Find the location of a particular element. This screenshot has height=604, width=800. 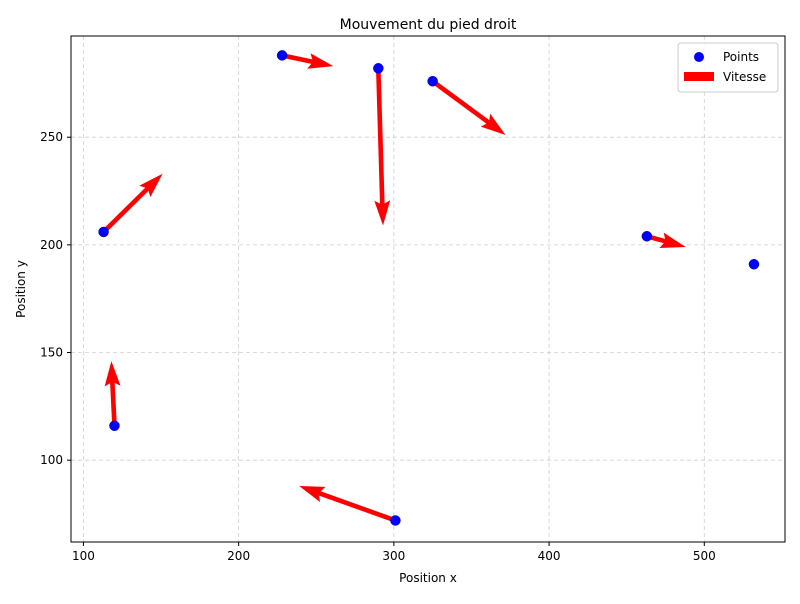

x-tick-label: 200 is located at coordinates (238, 556).